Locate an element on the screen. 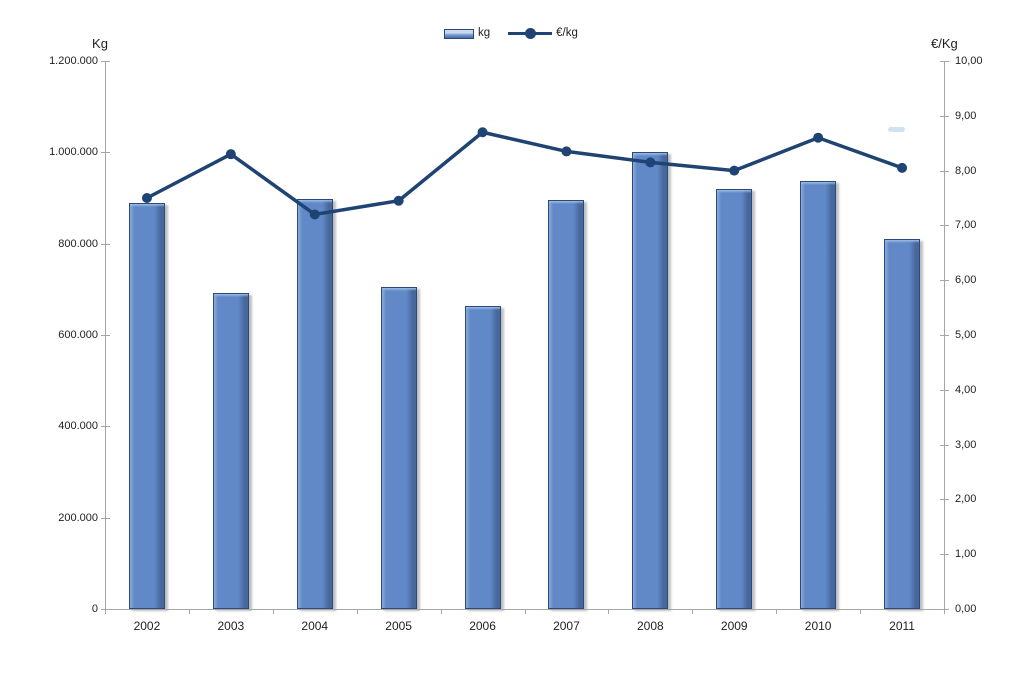 This screenshot has width=1014, height=675. left-axis-tick-label-4: 800.000 is located at coordinates (78, 243).